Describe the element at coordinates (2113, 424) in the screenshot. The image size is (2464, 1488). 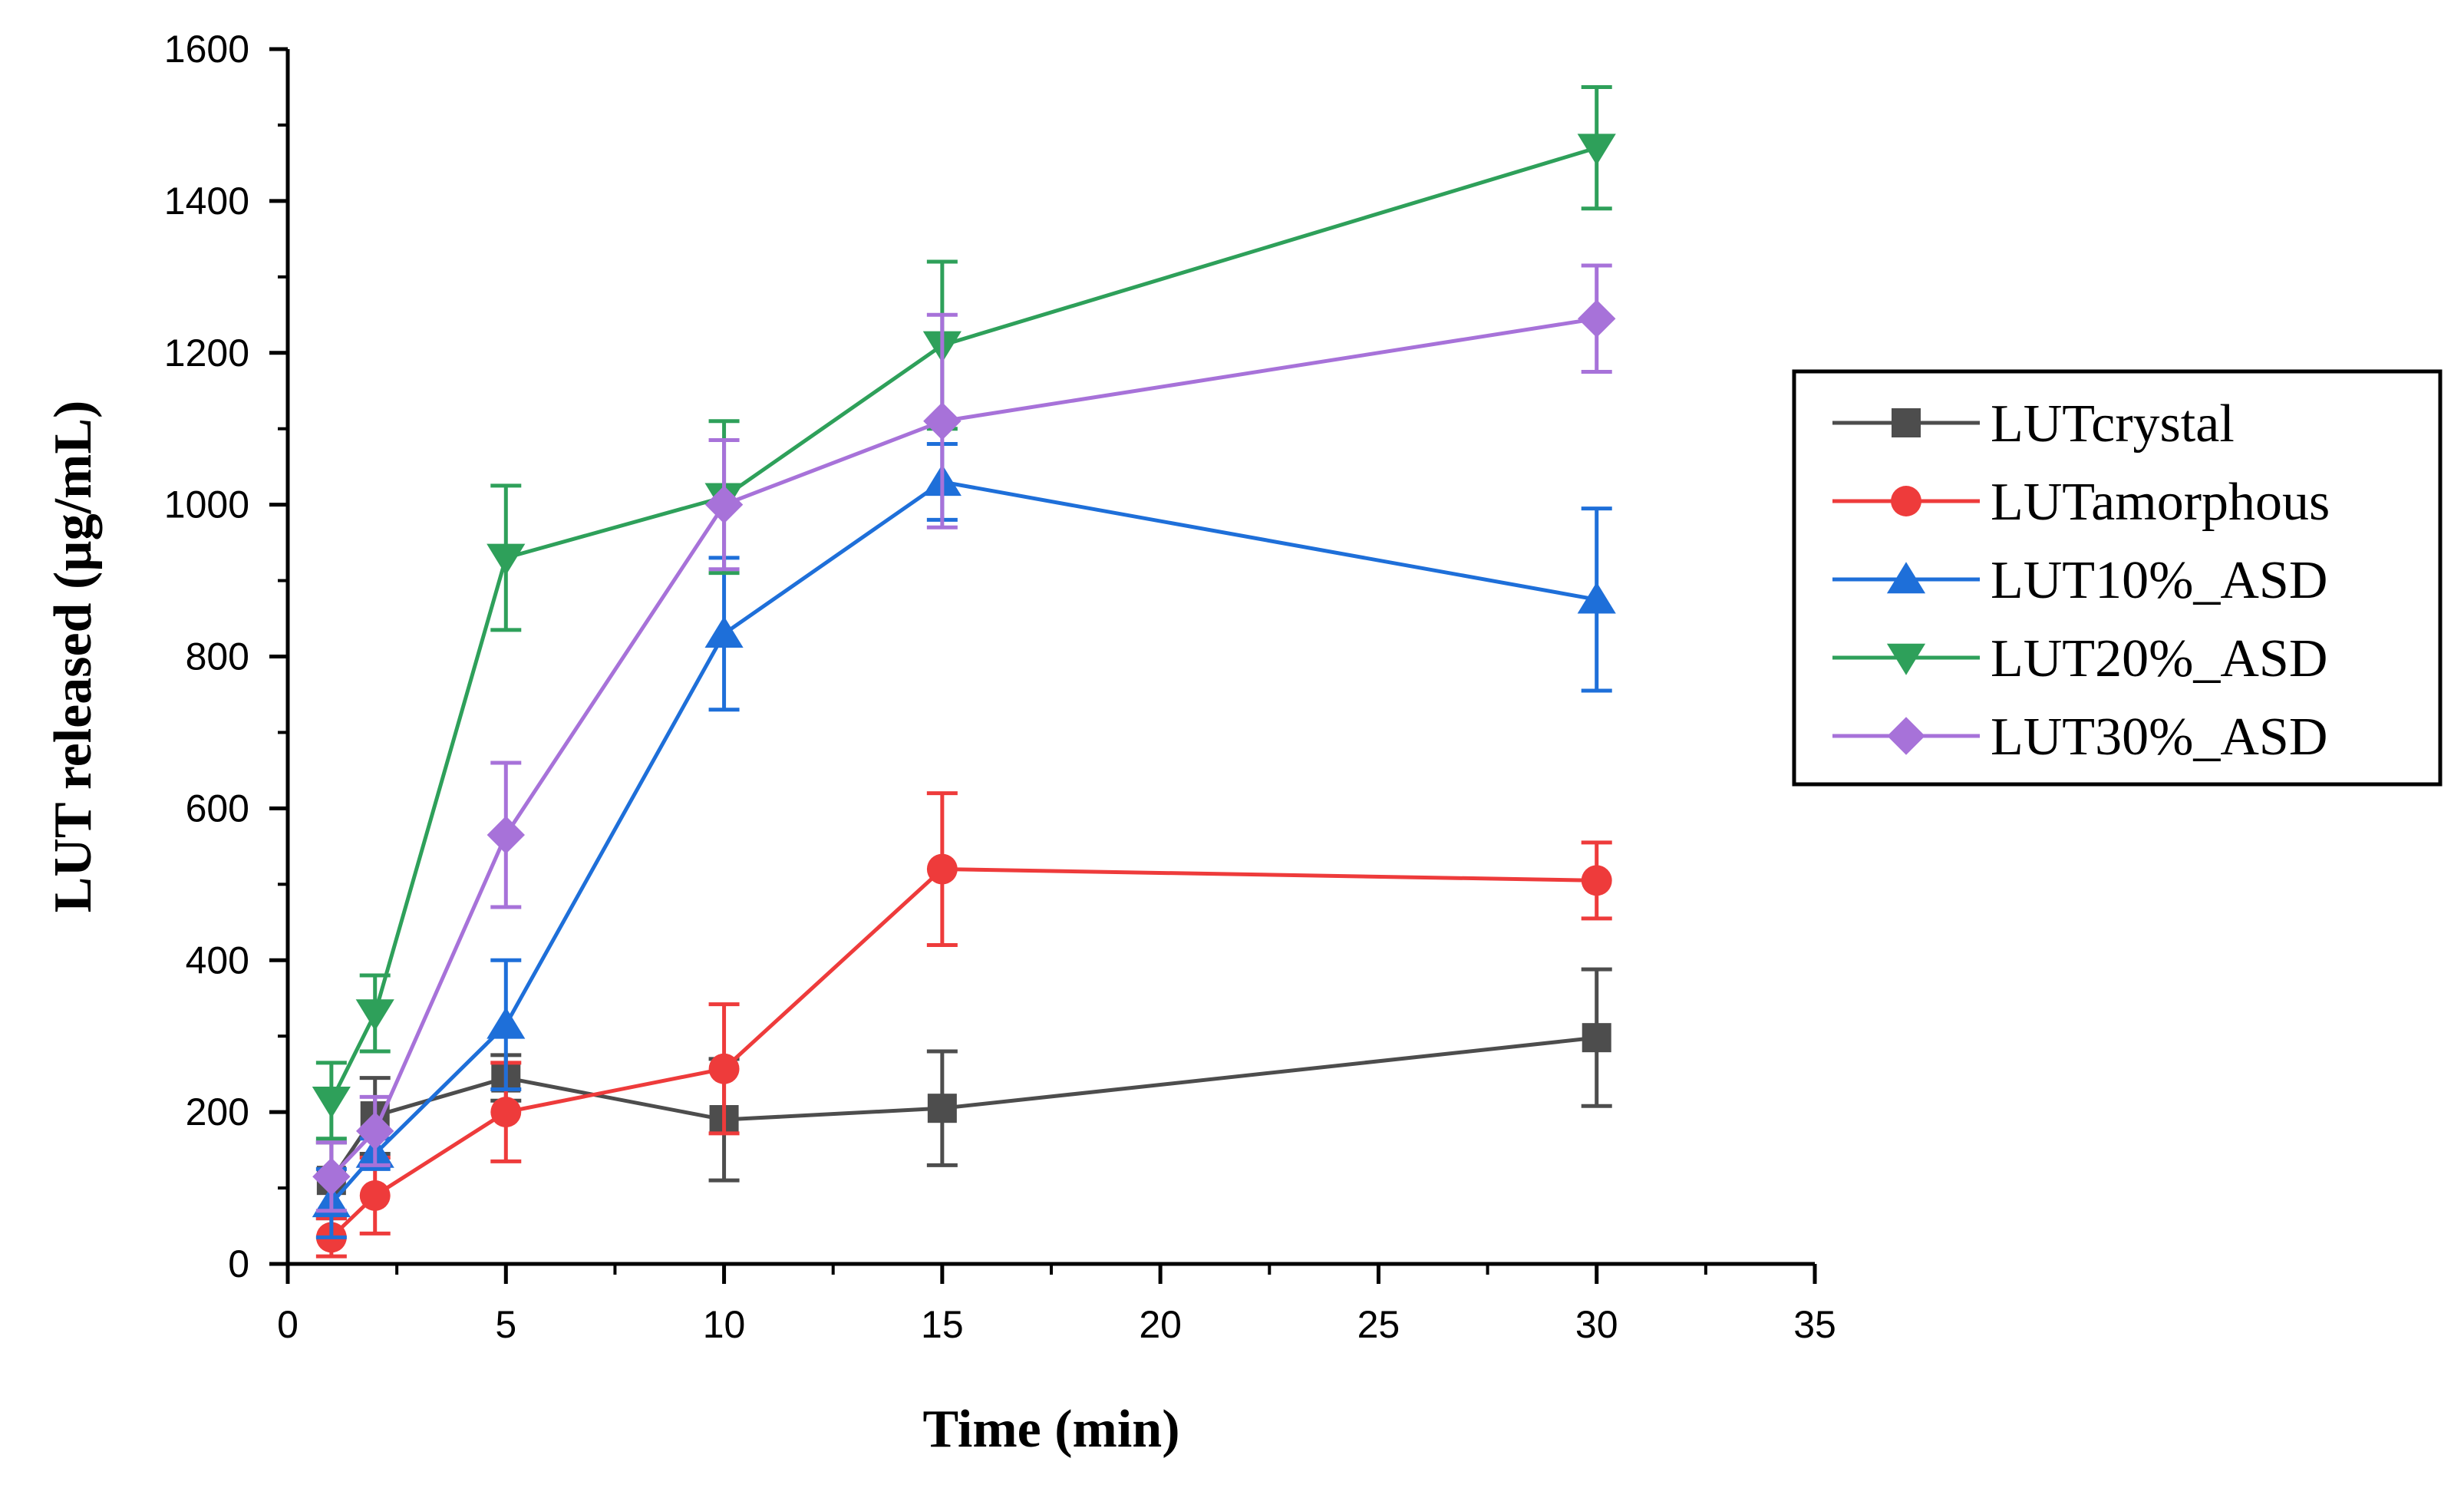
I see `legend-label: LUTcrystal` at that location.